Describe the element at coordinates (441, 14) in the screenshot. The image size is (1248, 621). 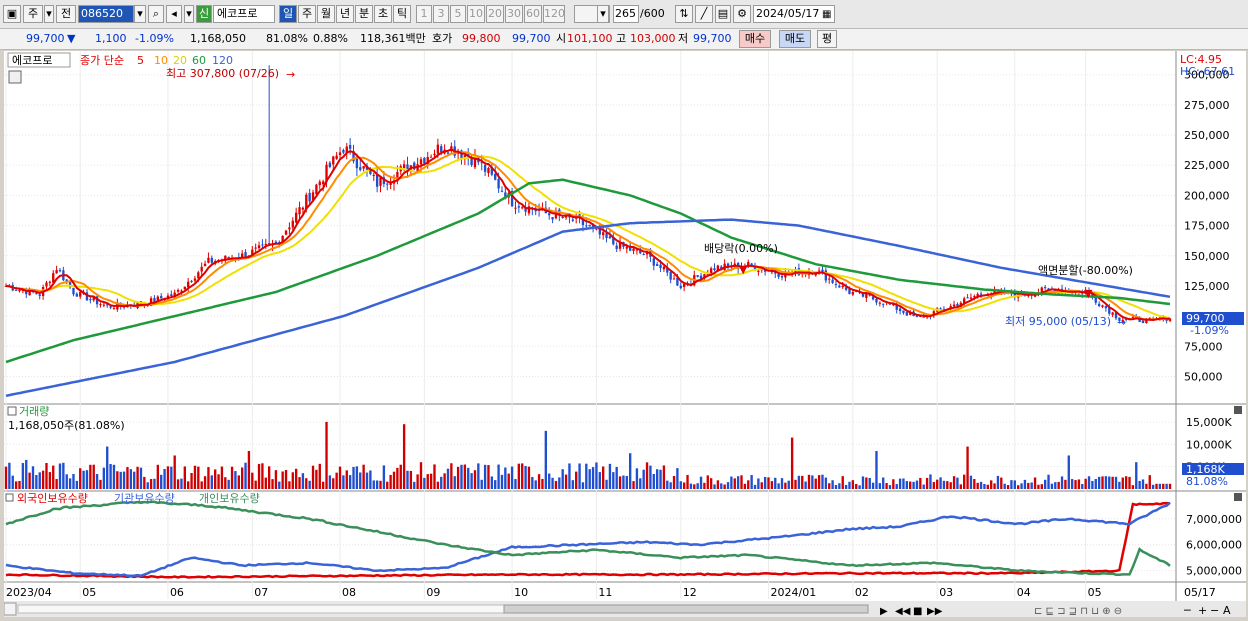
I see `interval-3: 3` at that location.